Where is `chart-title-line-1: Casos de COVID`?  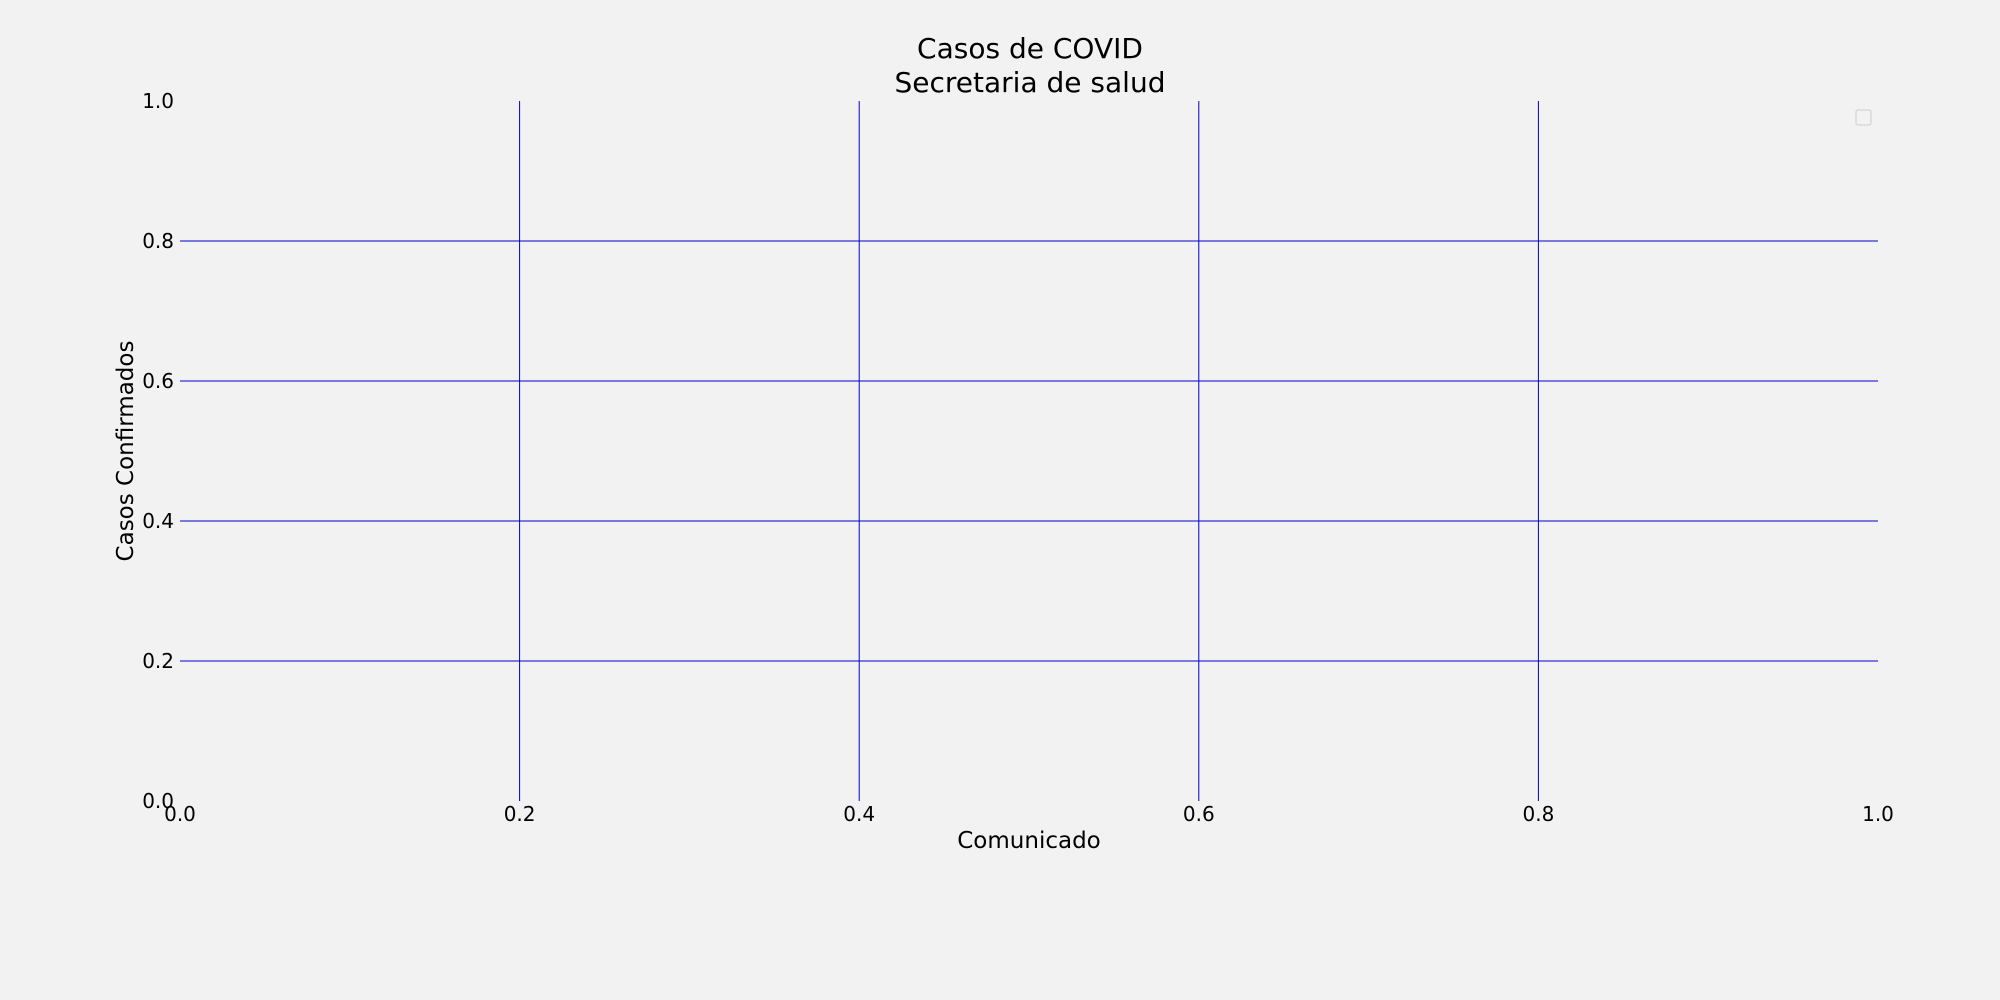
chart-title-line-1: Casos de COVID is located at coordinates (1030, 48).